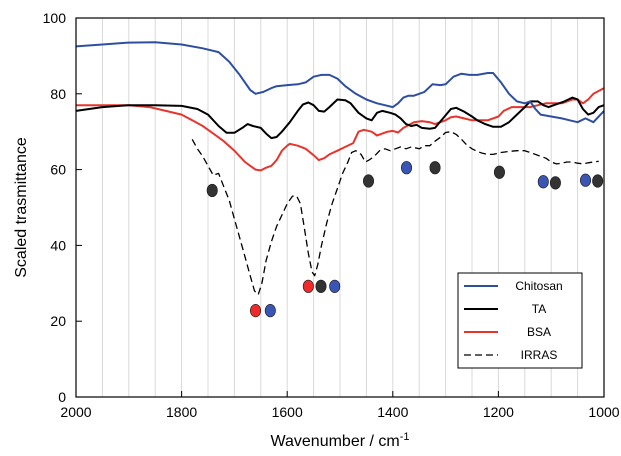 This screenshot has height=456, width=621. I want to click on x-tick-label-1800: 1800, so click(181, 412).